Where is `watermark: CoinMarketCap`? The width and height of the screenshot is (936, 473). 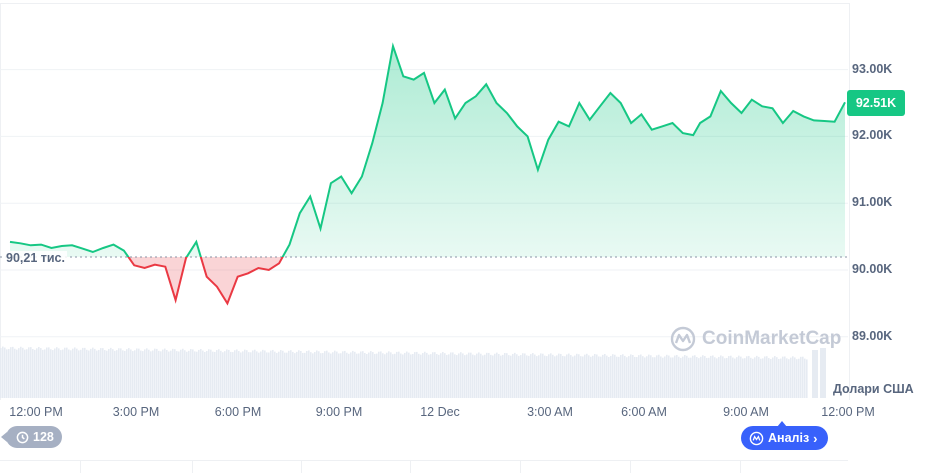
watermark: CoinMarketCap is located at coordinates (755, 339).